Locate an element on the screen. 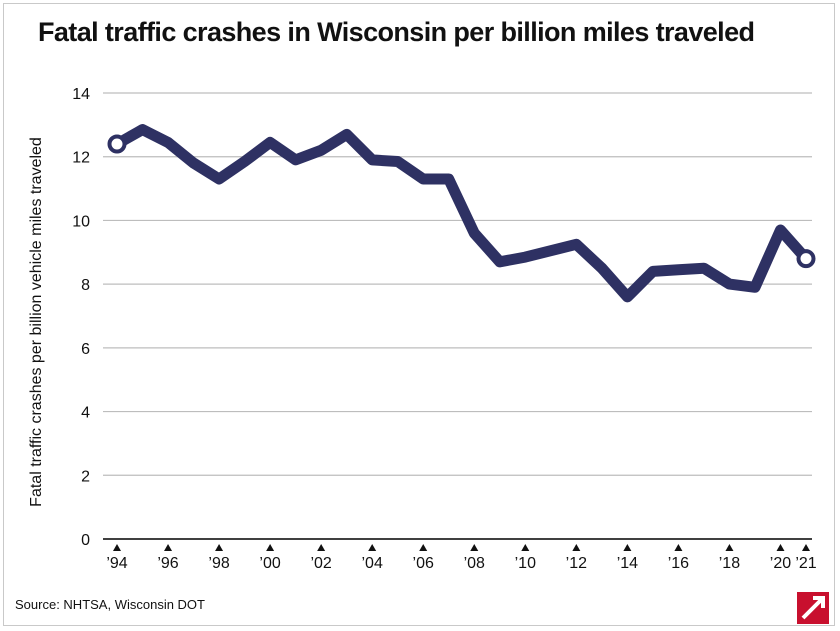  source-note: Source: NHTSA, Wisconsin DOT is located at coordinates (110, 604).